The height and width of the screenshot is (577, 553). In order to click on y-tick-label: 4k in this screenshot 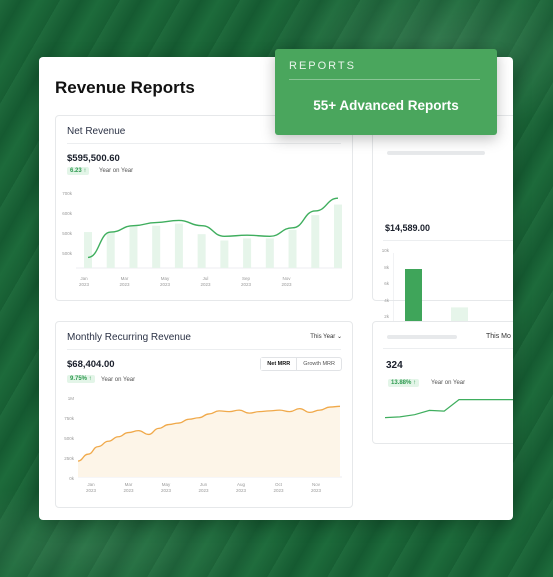, I will do `click(381, 300)`.